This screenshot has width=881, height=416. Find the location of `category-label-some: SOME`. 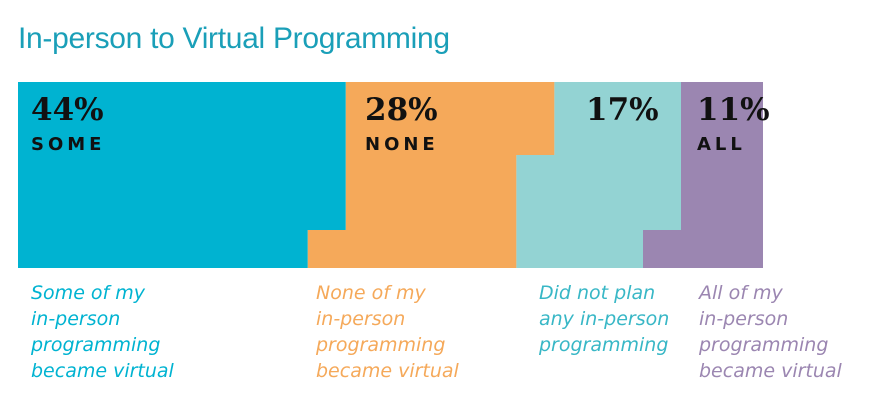

category-label-some: SOME is located at coordinates (68, 144).